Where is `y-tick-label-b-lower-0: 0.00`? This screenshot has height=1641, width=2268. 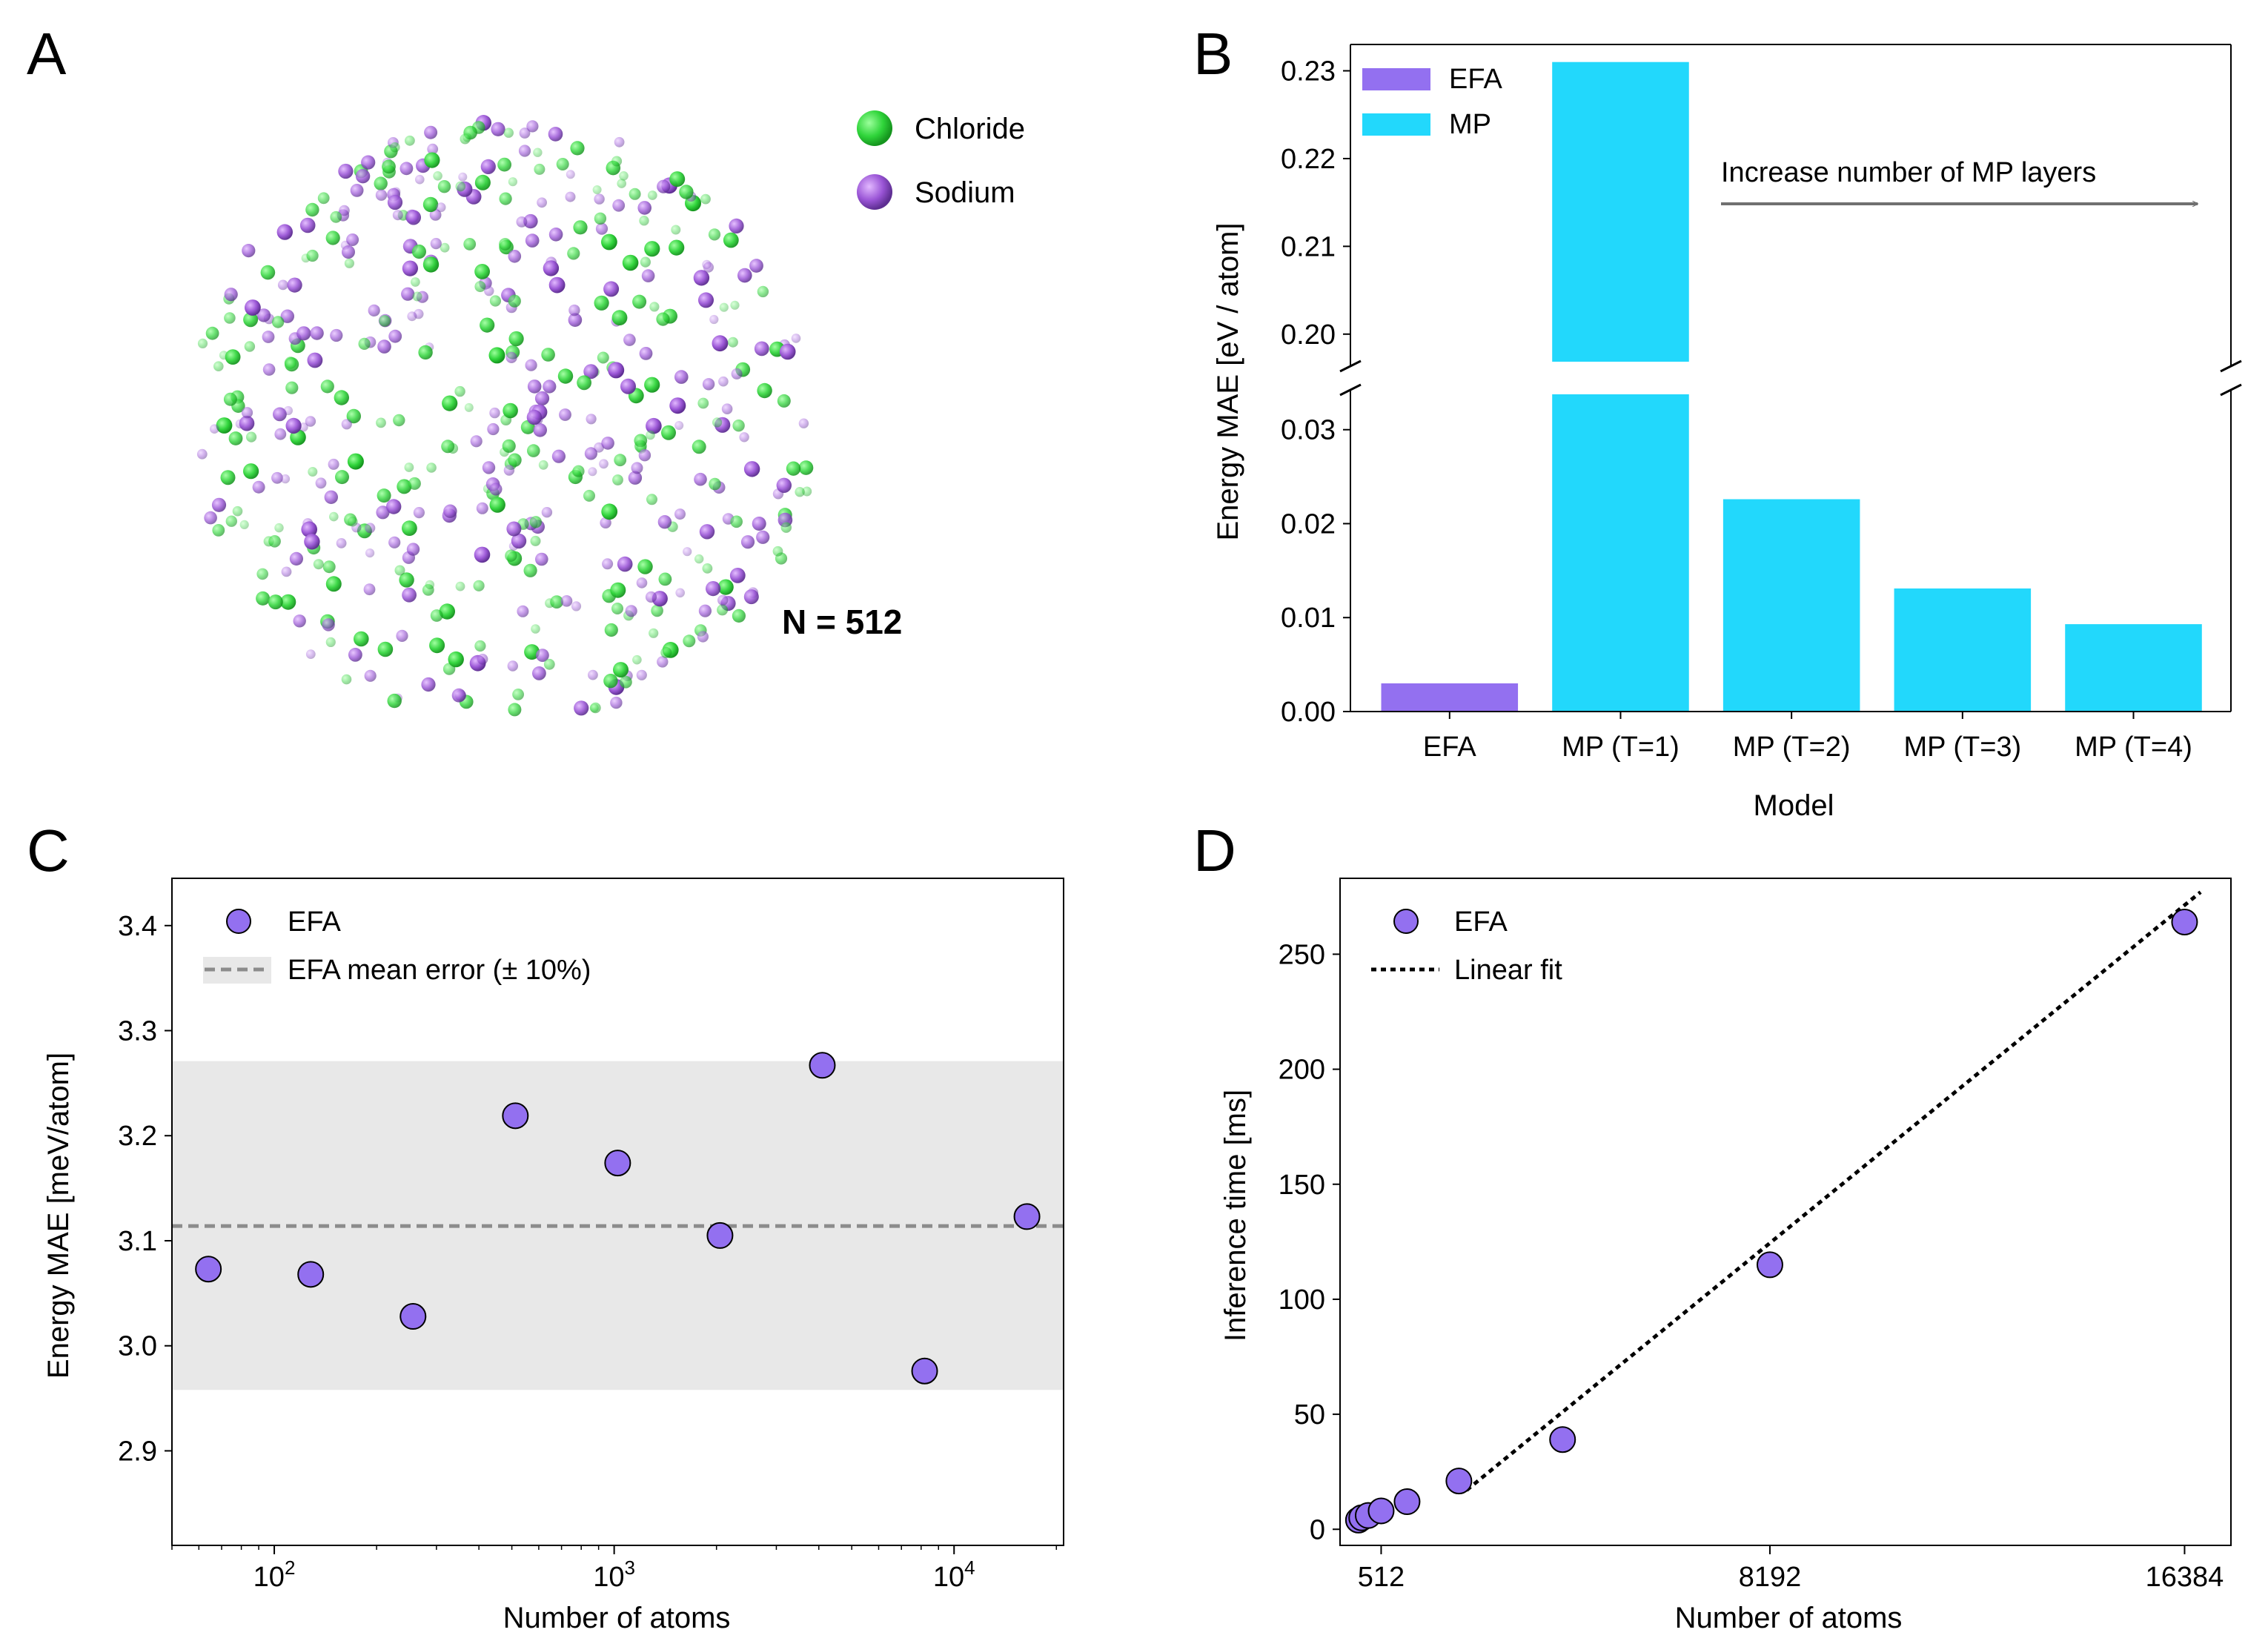 y-tick-label-b-lower-0: 0.00 is located at coordinates (1308, 712).